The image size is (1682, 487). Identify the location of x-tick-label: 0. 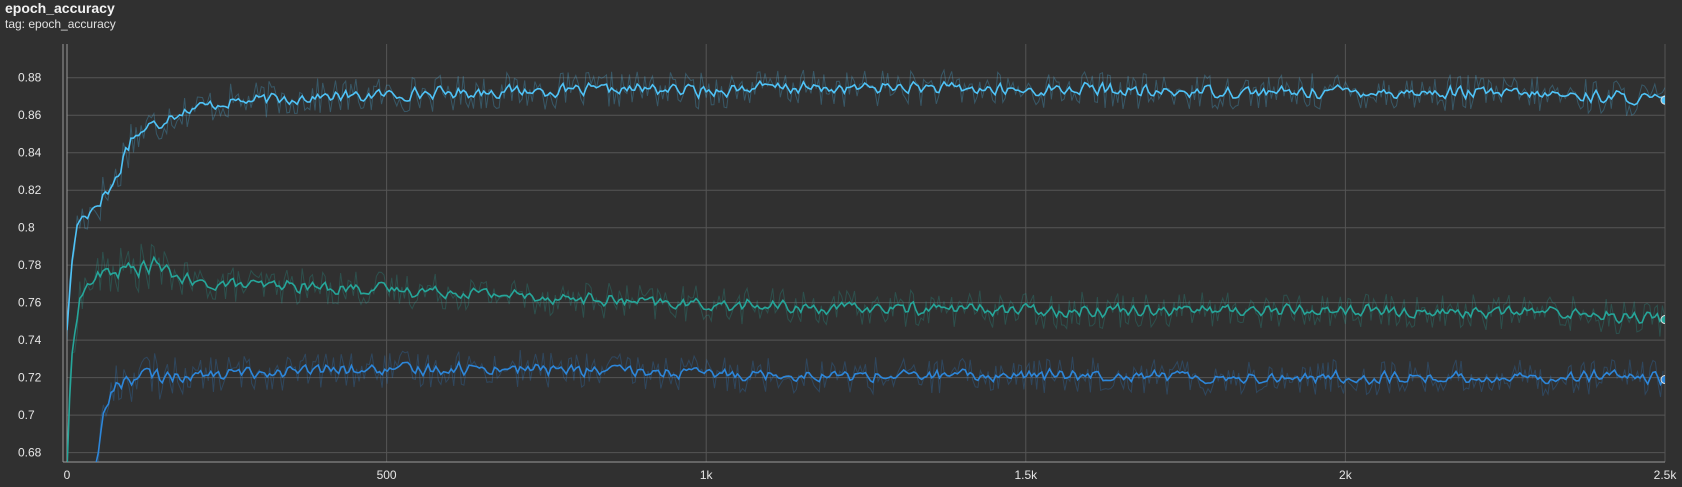
(67, 475).